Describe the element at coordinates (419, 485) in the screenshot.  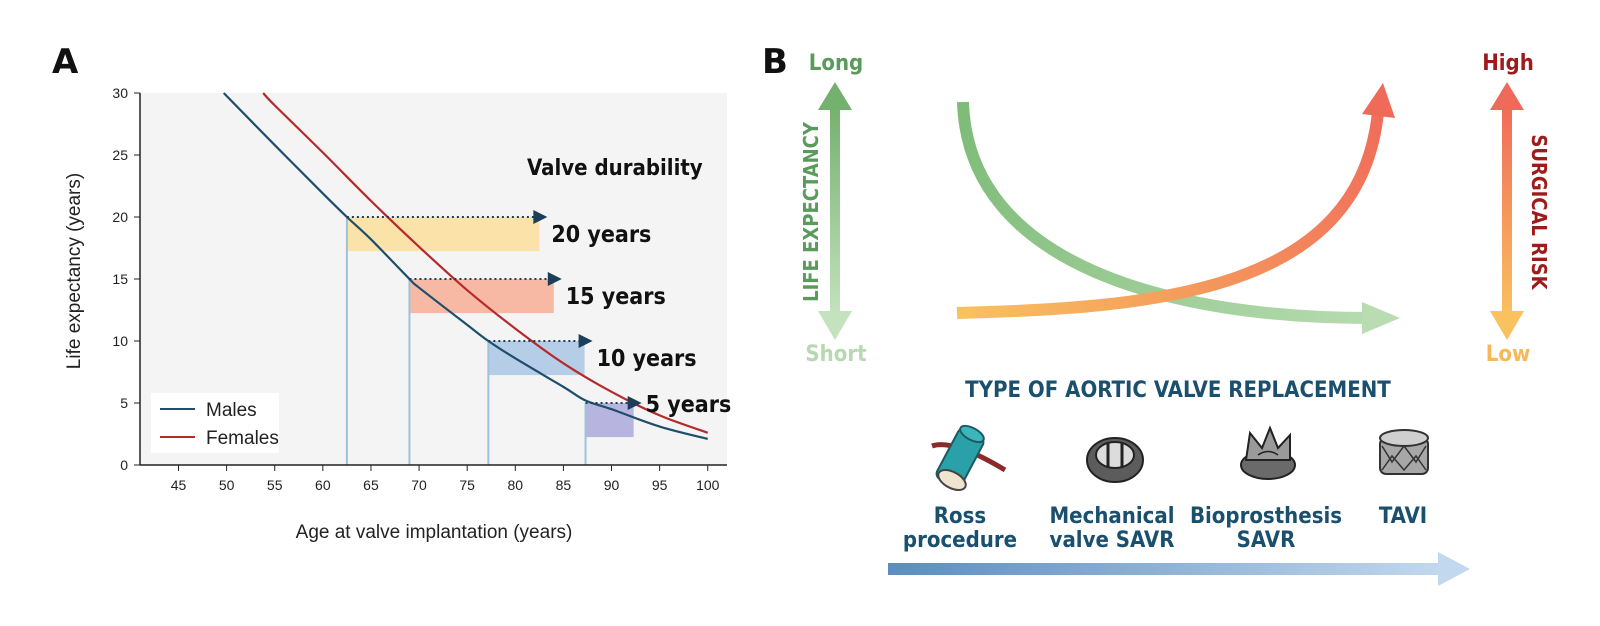
I see `x-tick-label-70: 70` at that location.